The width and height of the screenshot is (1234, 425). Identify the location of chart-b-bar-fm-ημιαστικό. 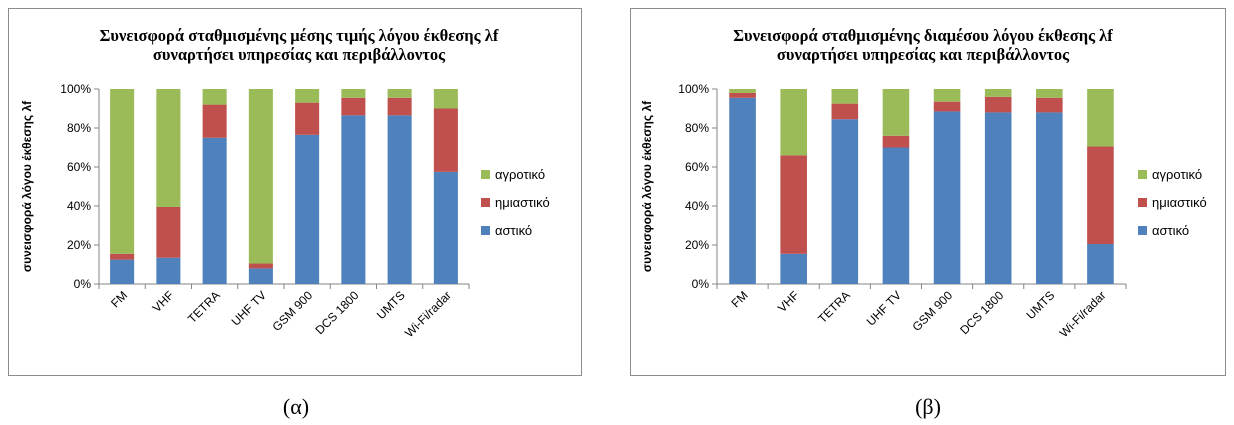
(742, 95).